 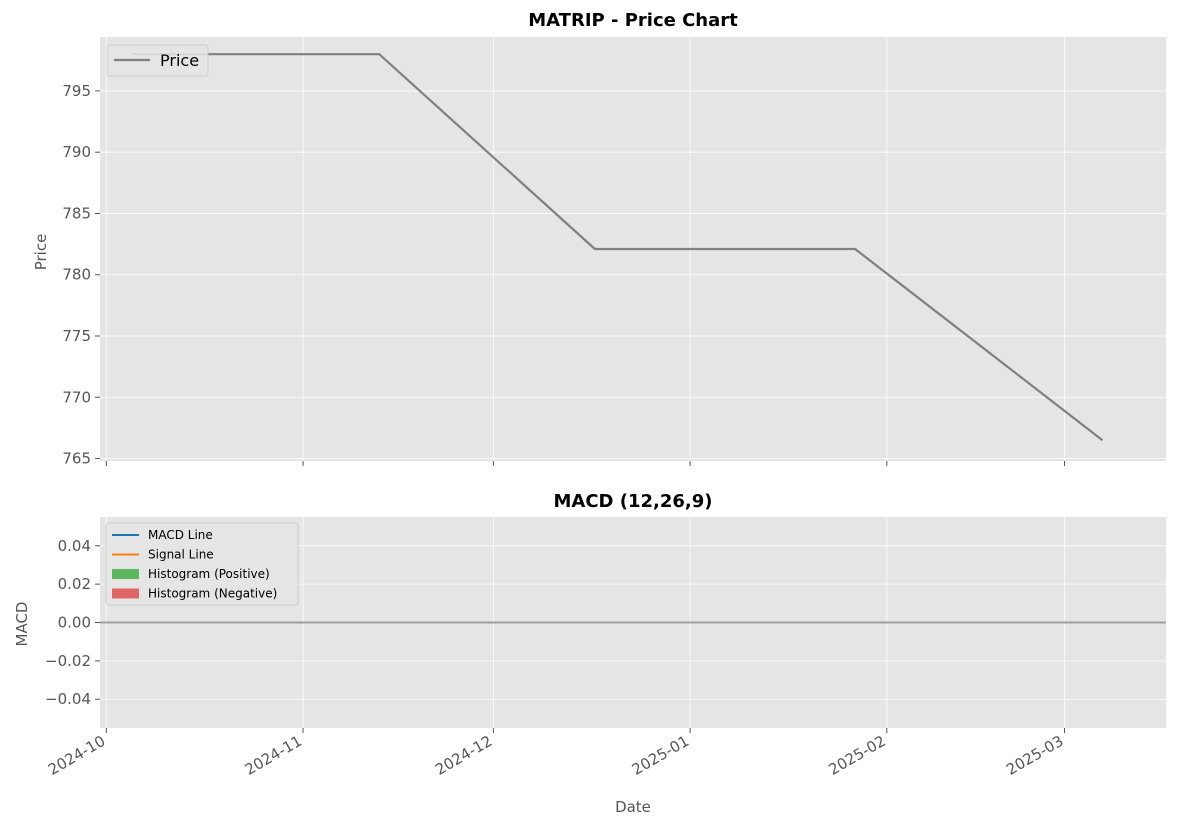 I want to click on macd-y-ticks: −0.04 −0.02 0.00 0.02 0.04, so click(x=72, y=622).